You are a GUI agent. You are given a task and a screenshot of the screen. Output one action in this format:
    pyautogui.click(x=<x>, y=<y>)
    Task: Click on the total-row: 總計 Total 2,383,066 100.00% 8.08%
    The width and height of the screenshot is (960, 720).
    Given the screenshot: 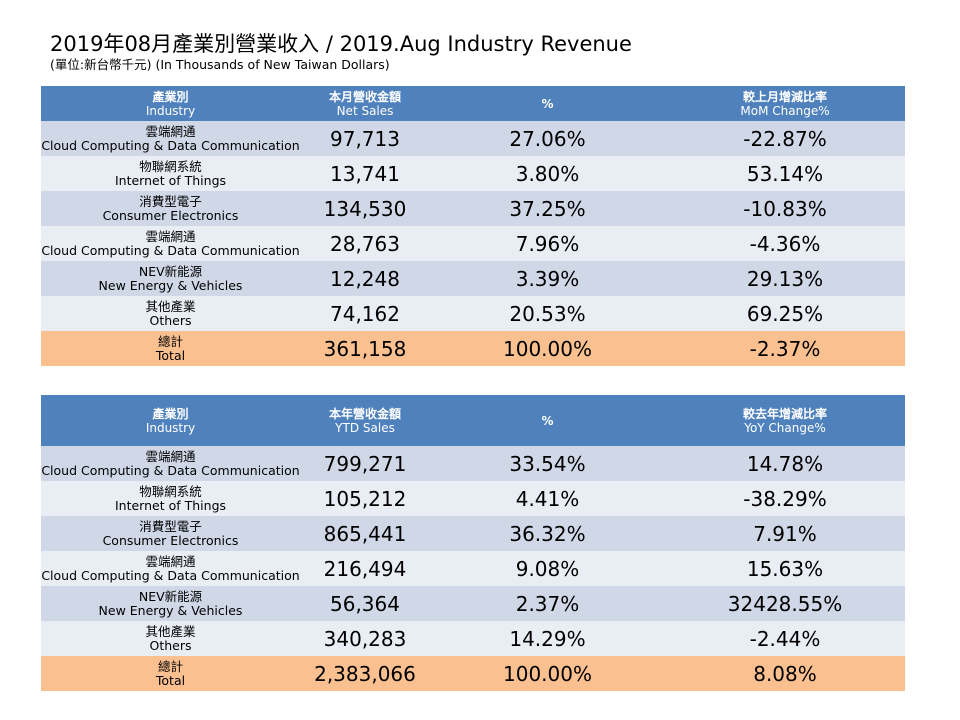 What is the action you would take?
    pyautogui.click(x=473, y=673)
    